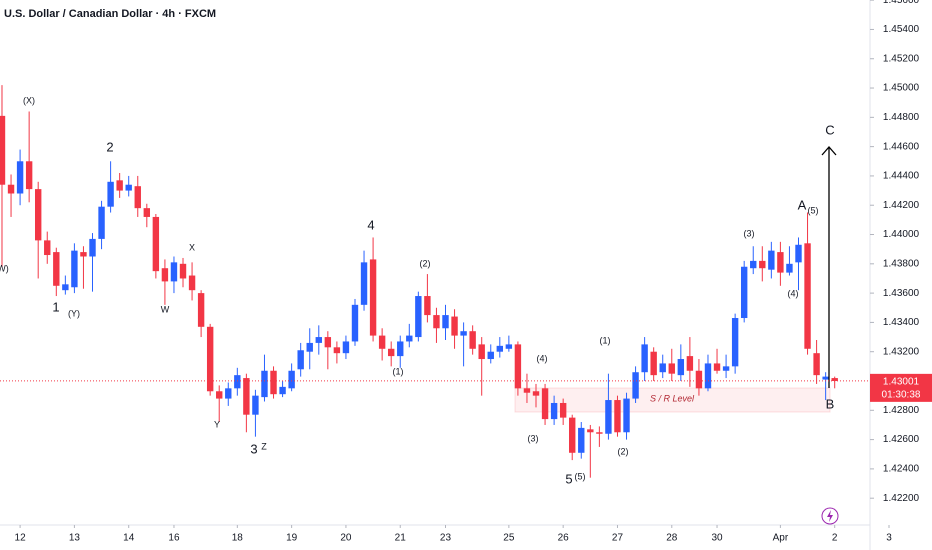 The image size is (932, 550). What do you see at coordinates (192, 247) in the screenshot?
I see `wave-label: X` at bounding box center [192, 247].